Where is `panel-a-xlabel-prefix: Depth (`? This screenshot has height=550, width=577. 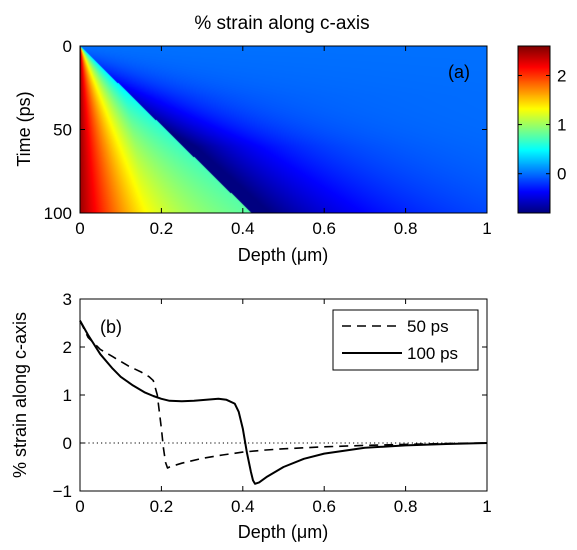
panel-a-xlabel-prefix: Depth ( is located at coordinates (267, 255).